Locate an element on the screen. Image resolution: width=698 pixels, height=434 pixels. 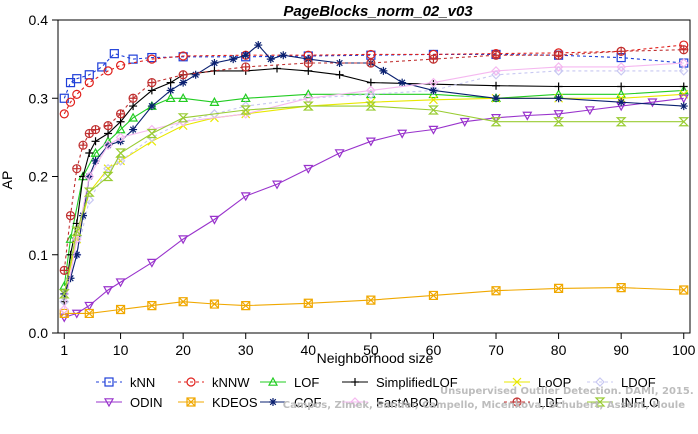
legend-label: KDEOS is located at coordinates (235, 402).